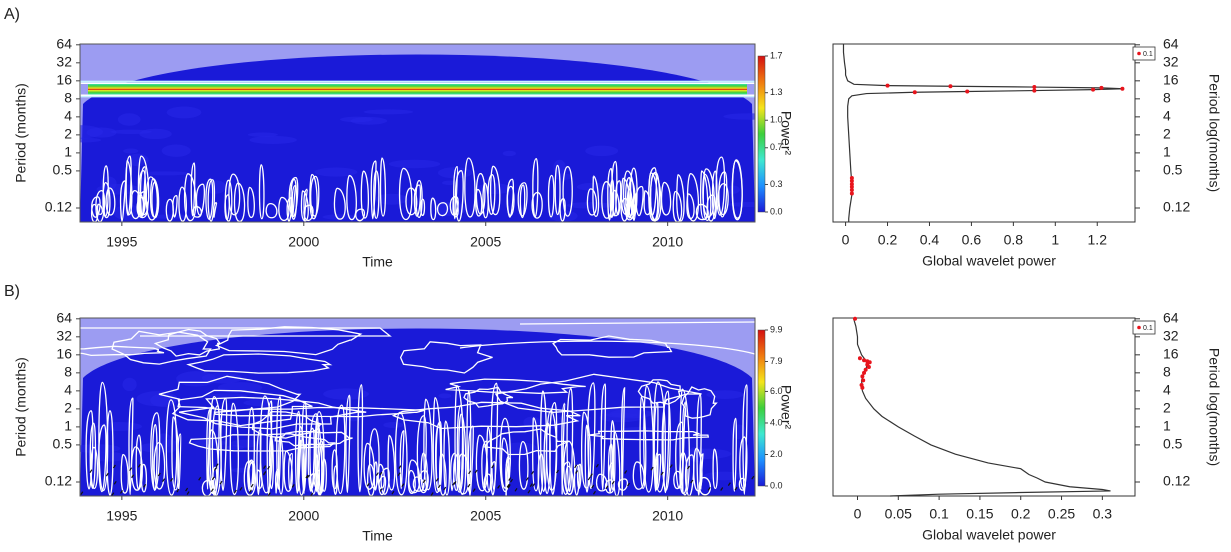 The height and width of the screenshot is (552, 1231). Describe the element at coordinates (667, 242) in the screenshot. I see `x-tick-label: 2010` at that location.